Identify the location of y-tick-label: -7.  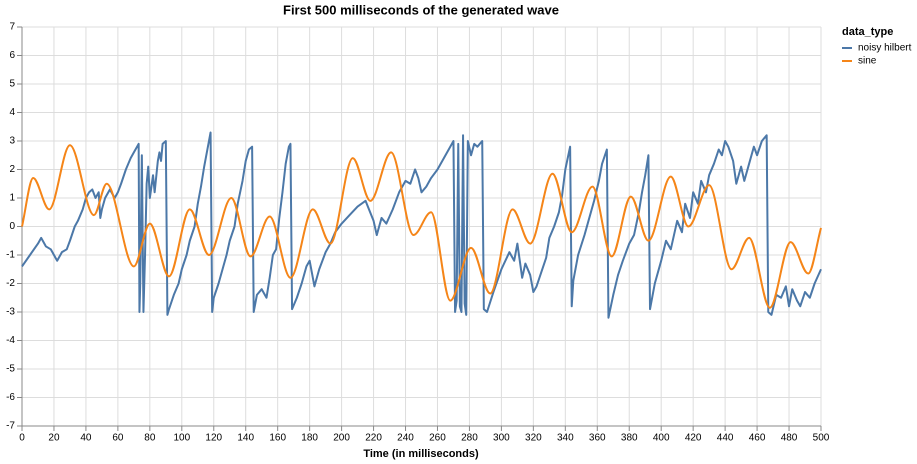
(10, 426).